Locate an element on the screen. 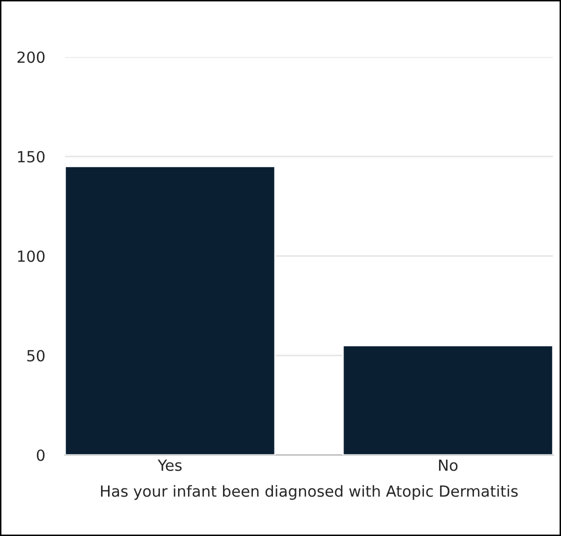 Image resolution: width=561 pixels, height=536 pixels. y-tick-label: 100 is located at coordinates (31, 256).